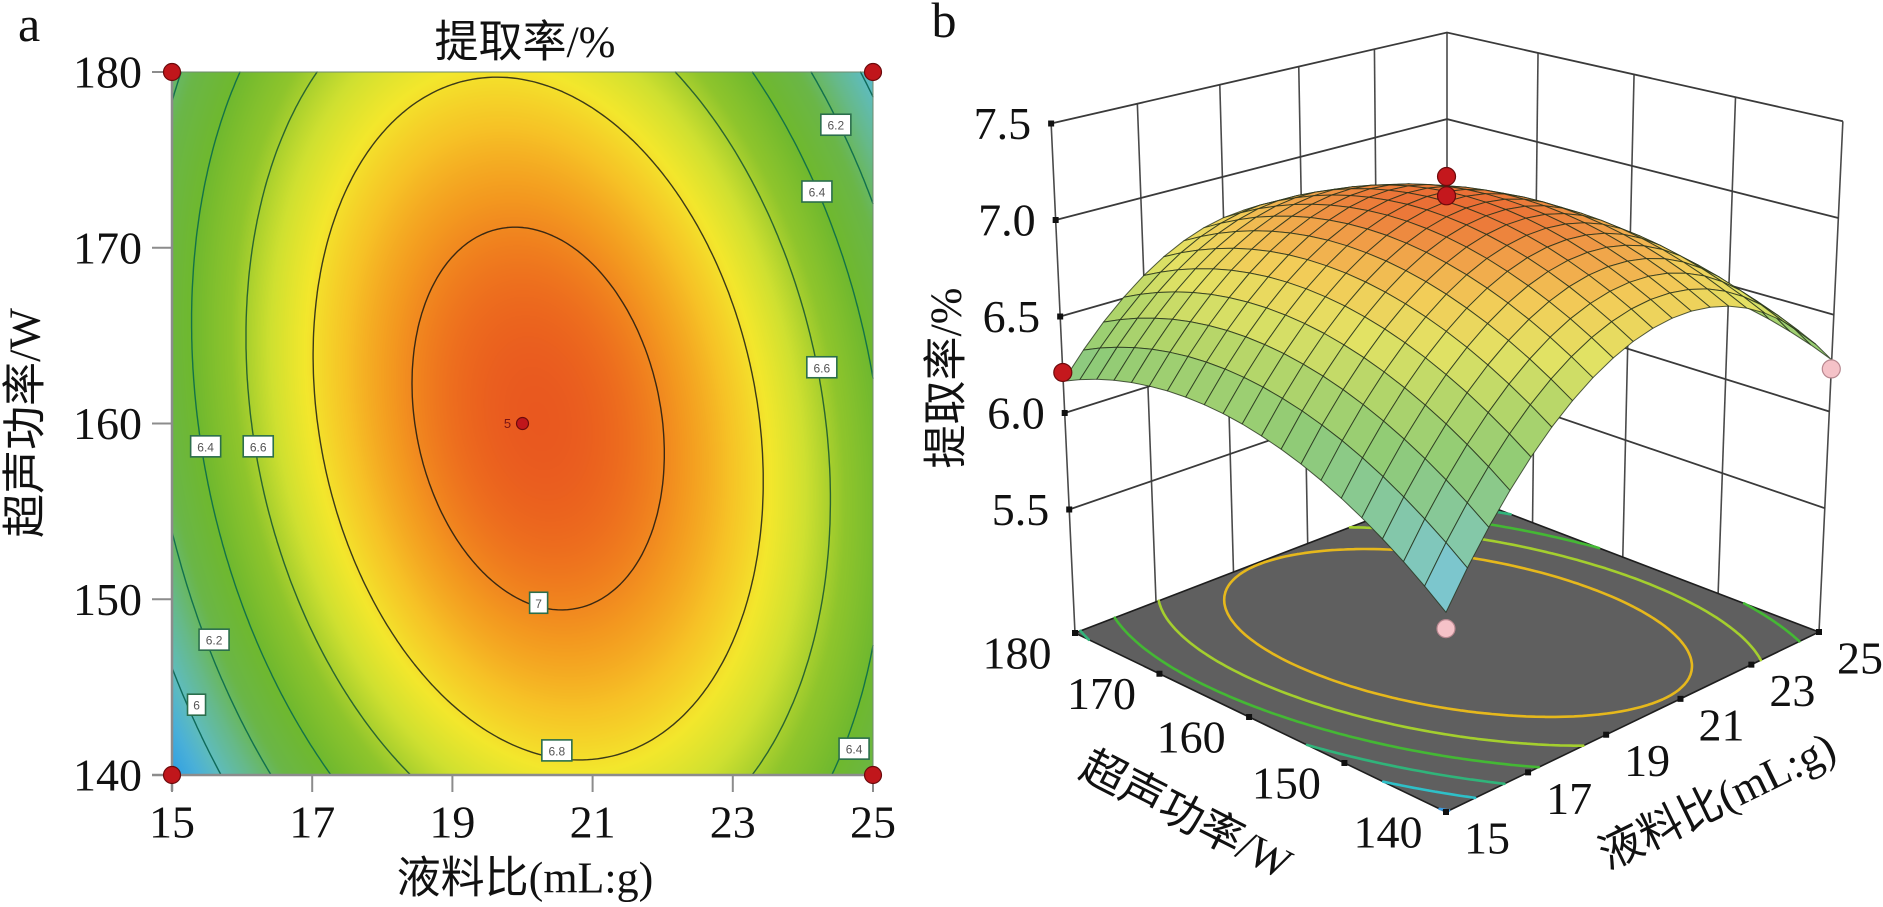 This screenshot has width=1883, height=907. I want to click on power-tick-label: 160, so click(1191, 736).